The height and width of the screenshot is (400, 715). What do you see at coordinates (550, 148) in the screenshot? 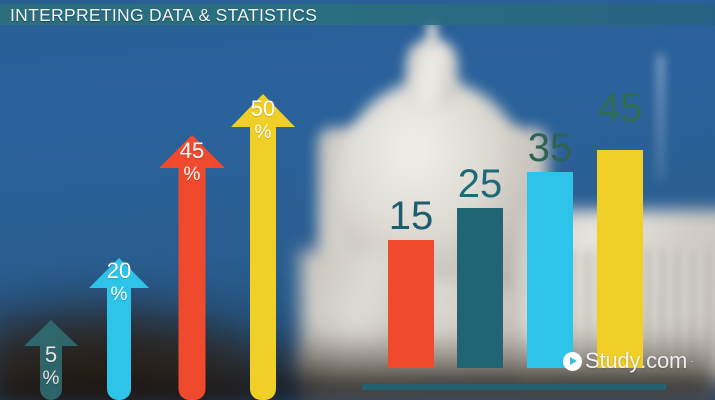
I see `bar-value-label-35: 35` at bounding box center [550, 148].